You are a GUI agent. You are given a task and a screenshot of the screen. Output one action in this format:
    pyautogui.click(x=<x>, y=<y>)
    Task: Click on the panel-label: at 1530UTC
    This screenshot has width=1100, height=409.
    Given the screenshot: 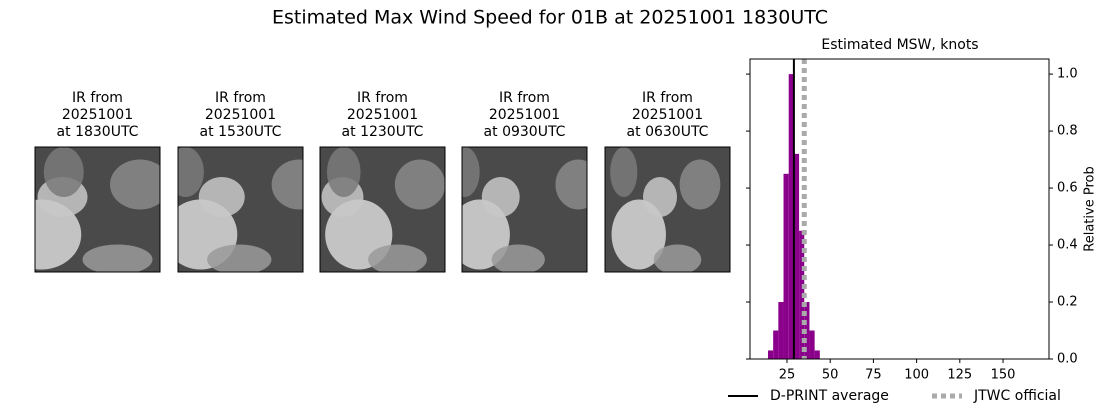 What is the action you would take?
    pyautogui.click(x=241, y=132)
    